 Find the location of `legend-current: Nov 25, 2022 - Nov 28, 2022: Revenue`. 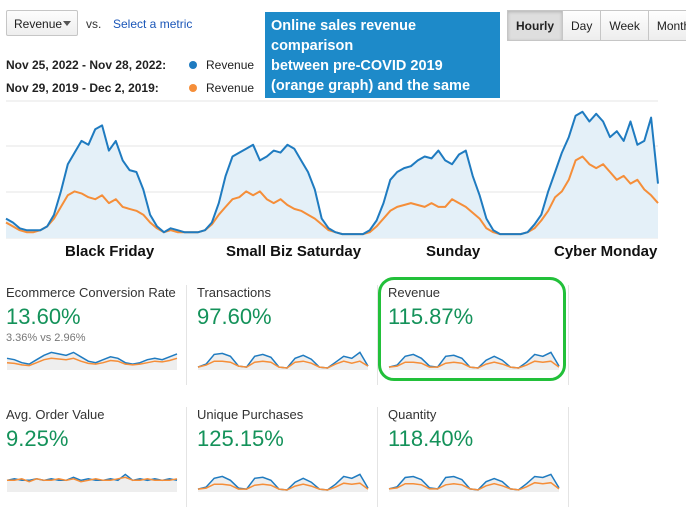

legend-current: Nov 25, 2022 - Nov 28, 2022: Revenue is located at coordinates (130, 65).